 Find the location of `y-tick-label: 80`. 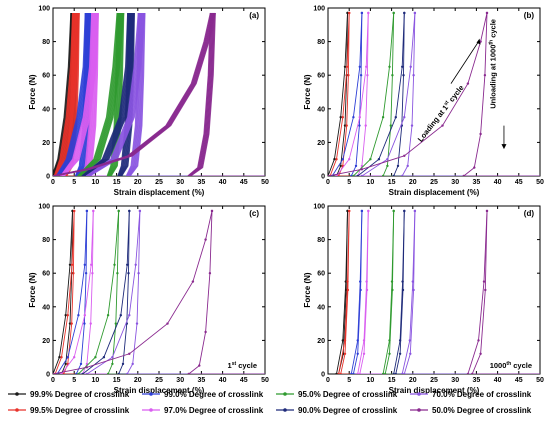

y-tick-label: 80 is located at coordinates (321, 42).